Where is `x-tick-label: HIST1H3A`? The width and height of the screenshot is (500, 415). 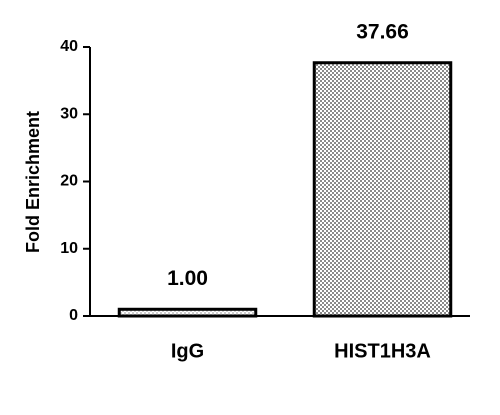 x-tick-label: HIST1H3A is located at coordinates (382, 351).